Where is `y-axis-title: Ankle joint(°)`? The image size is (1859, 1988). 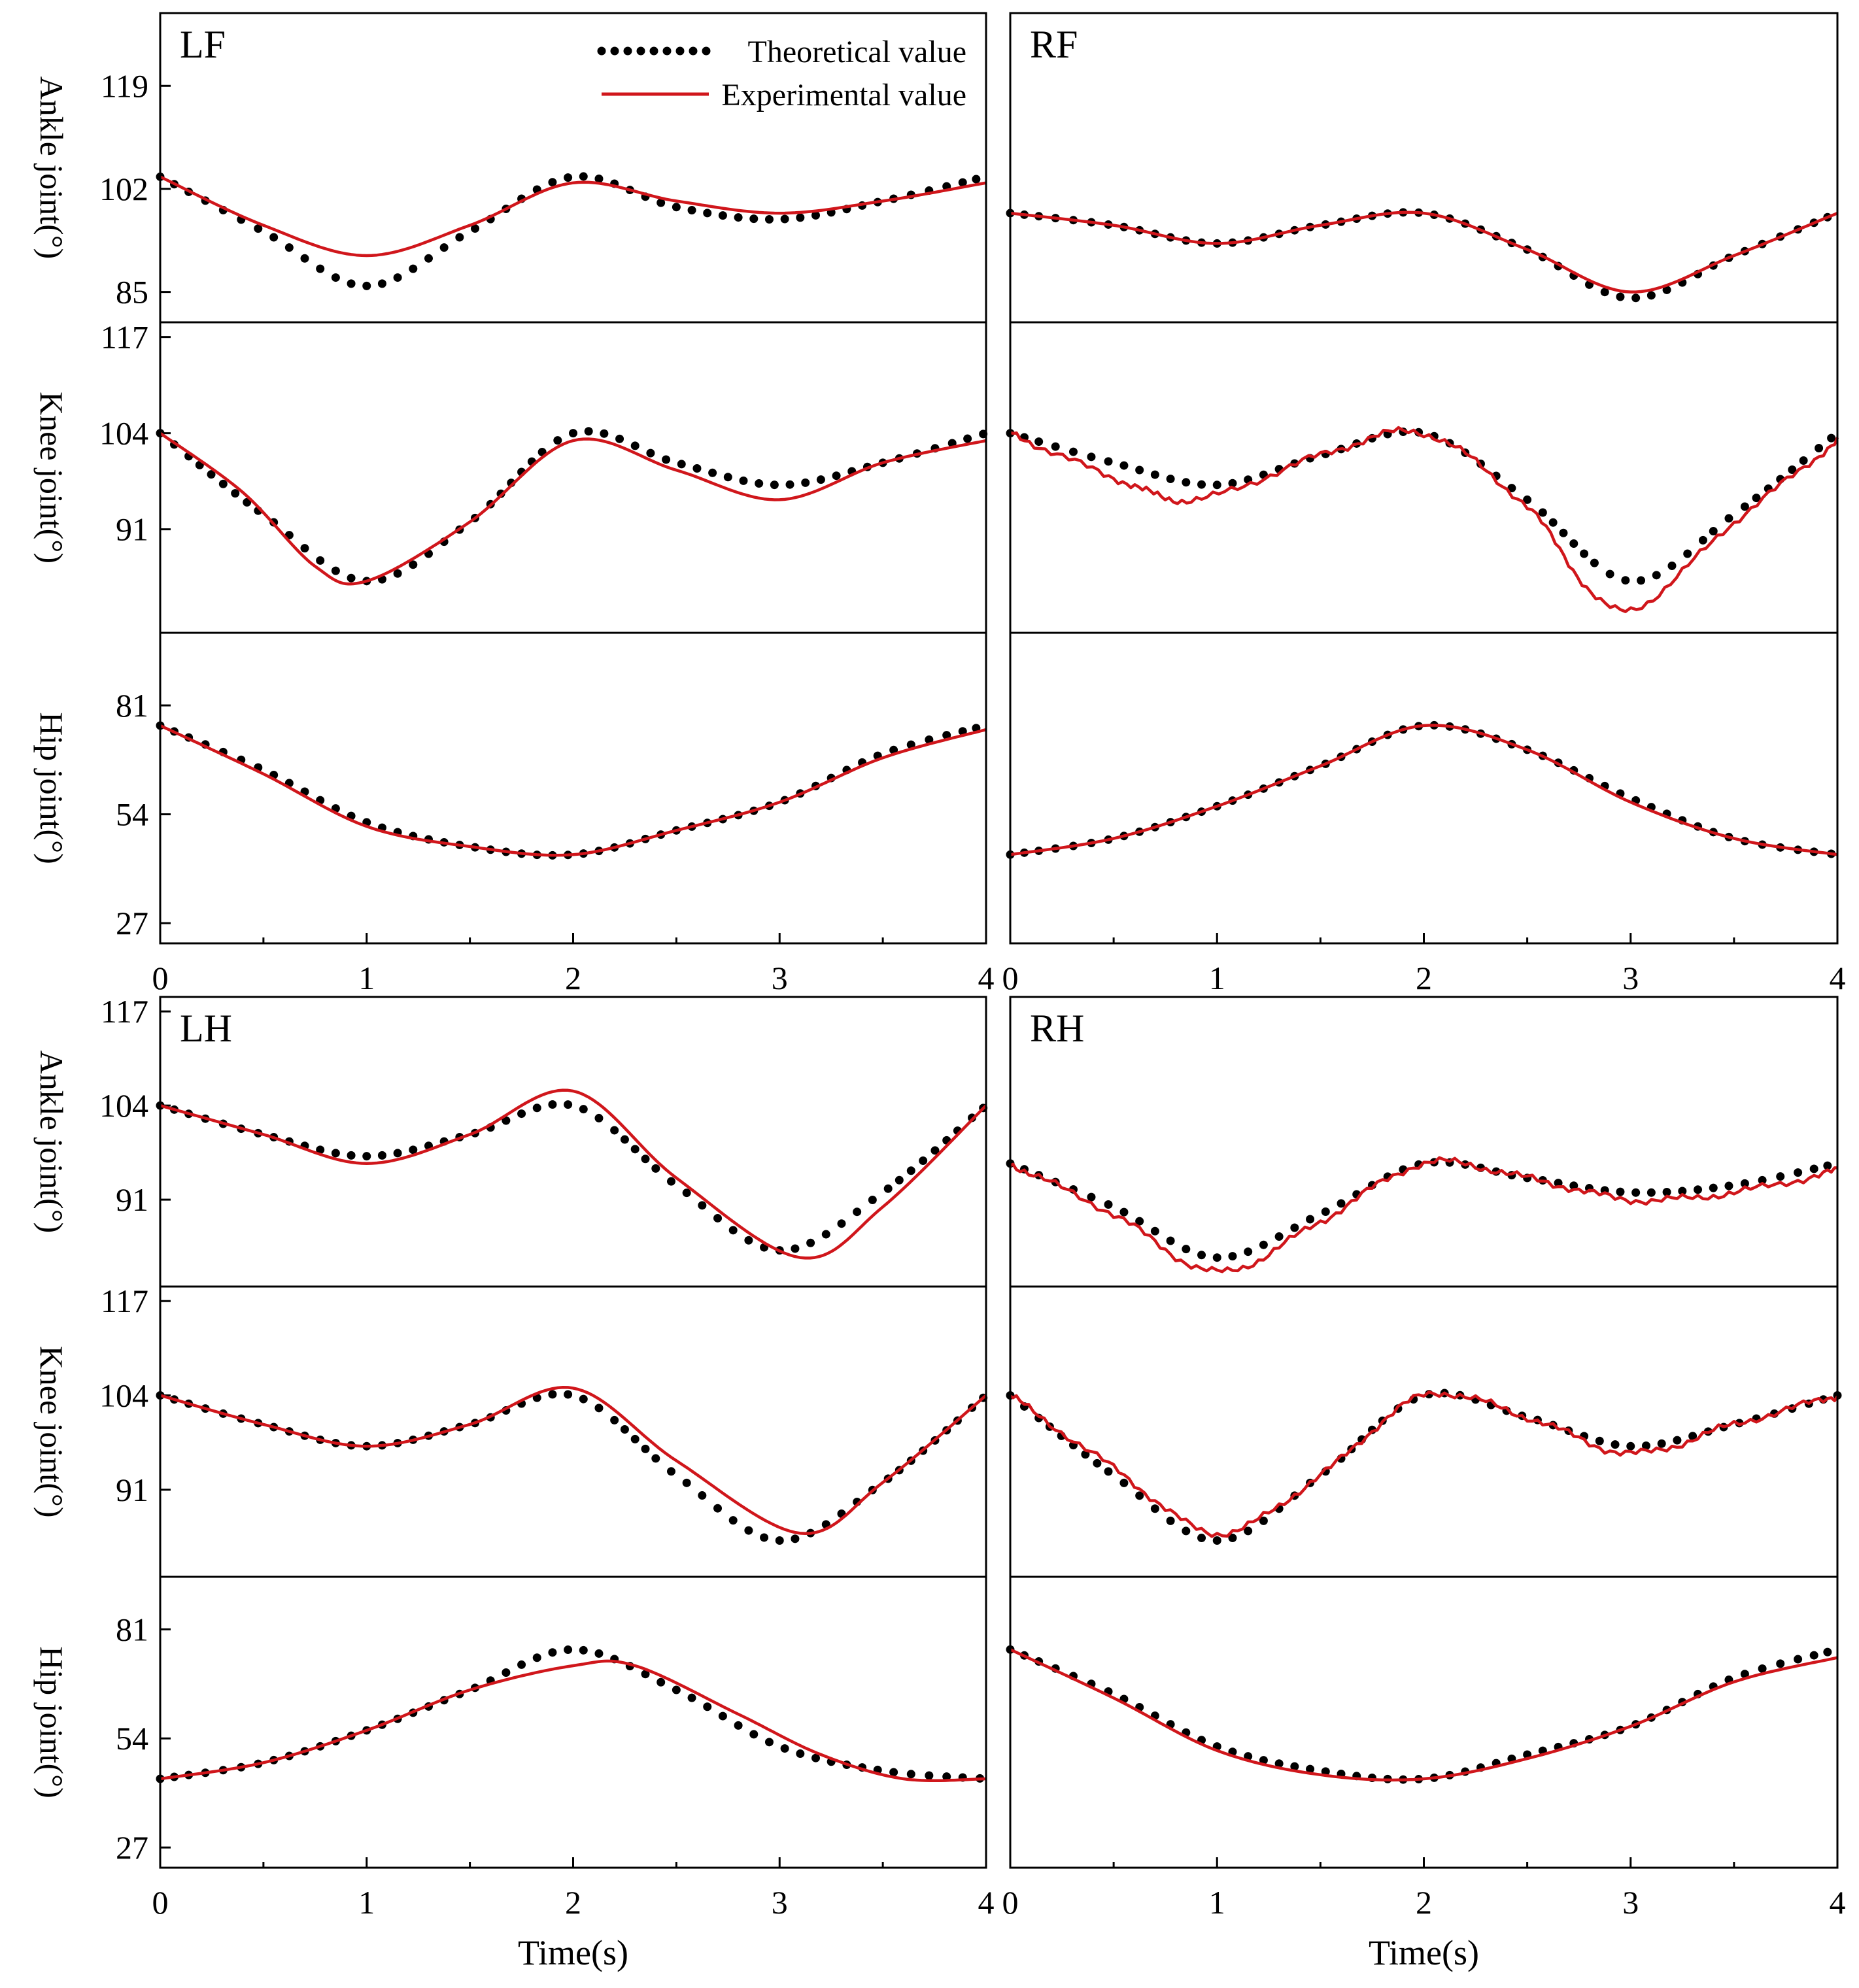
y-axis-title: Ankle joint(°) is located at coordinates (52, 1142).